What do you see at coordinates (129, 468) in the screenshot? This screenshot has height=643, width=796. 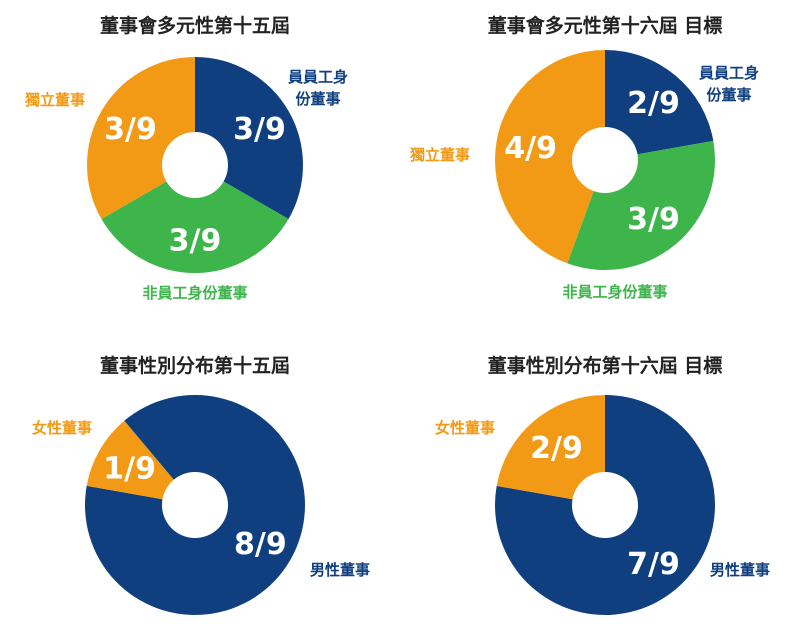 I see `slice-value-label: 1/9` at bounding box center [129, 468].